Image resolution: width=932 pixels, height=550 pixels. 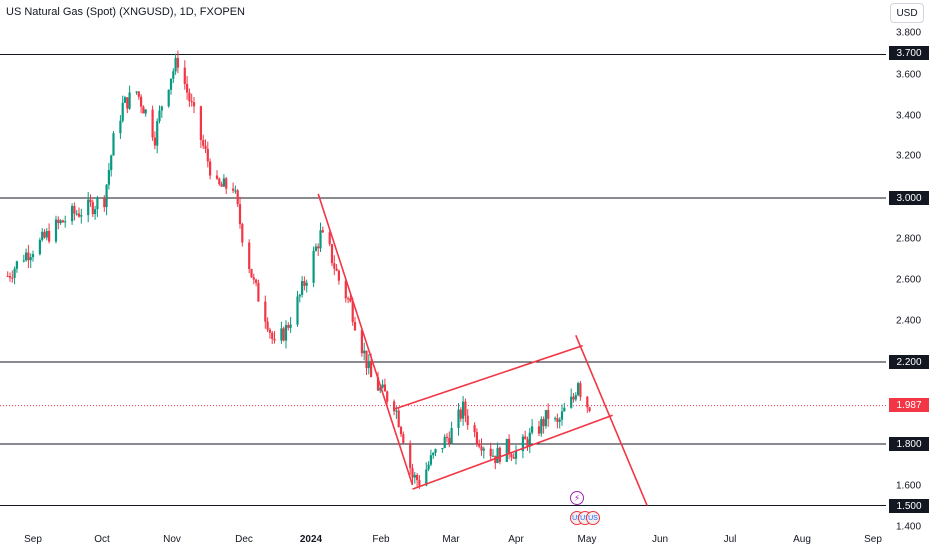 What do you see at coordinates (172, 539) in the screenshot?
I see `time-tick: Nov` at bounding box center [172, 539].